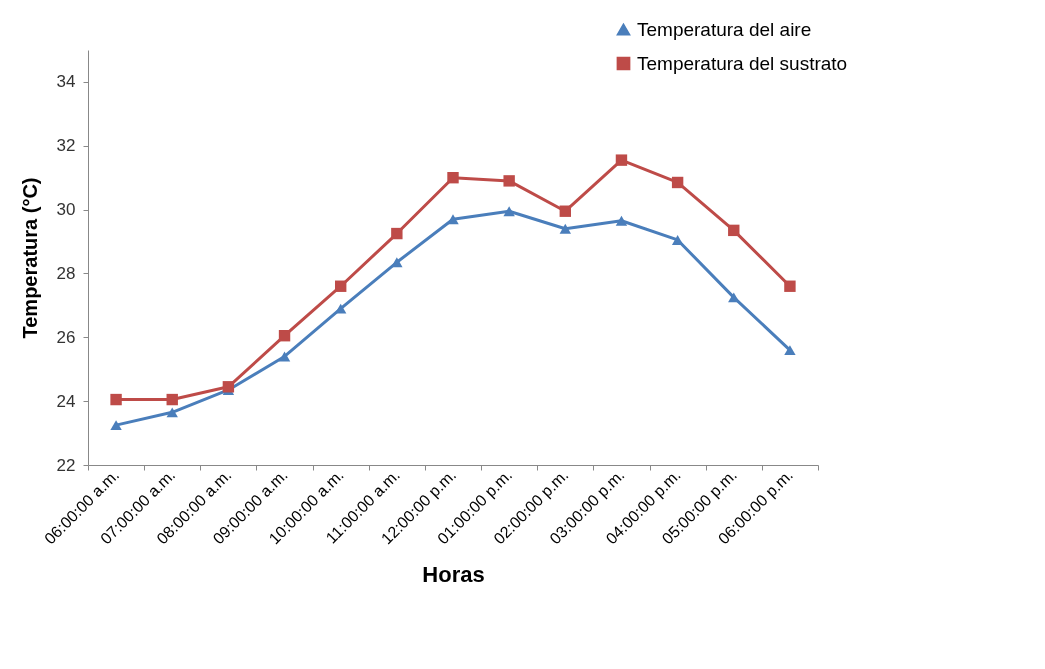 The width and height of the screenshot is (1045, 669). What do you see at coordinates (724, 29) in the screenshot?
I see `legend-label: Temperatura del aire` at bounding box center [724, 29].